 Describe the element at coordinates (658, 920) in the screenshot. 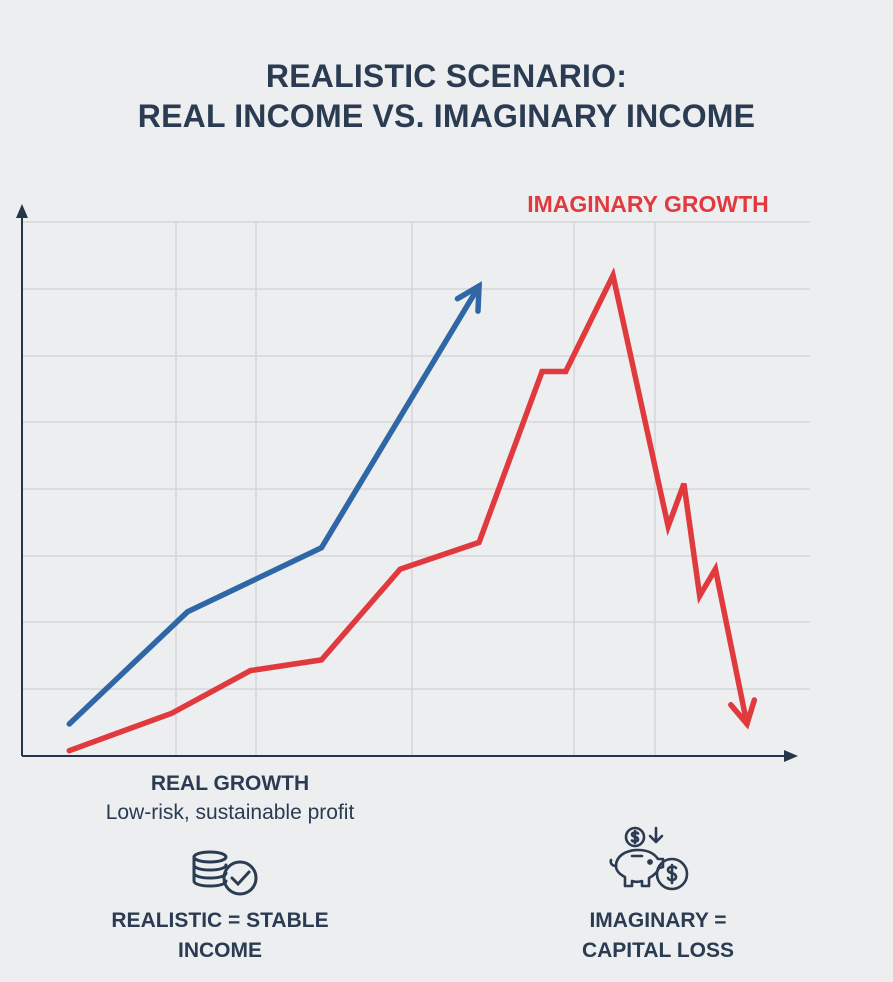

I see `right-caption-line-1: IMAGINARY =` at that location.